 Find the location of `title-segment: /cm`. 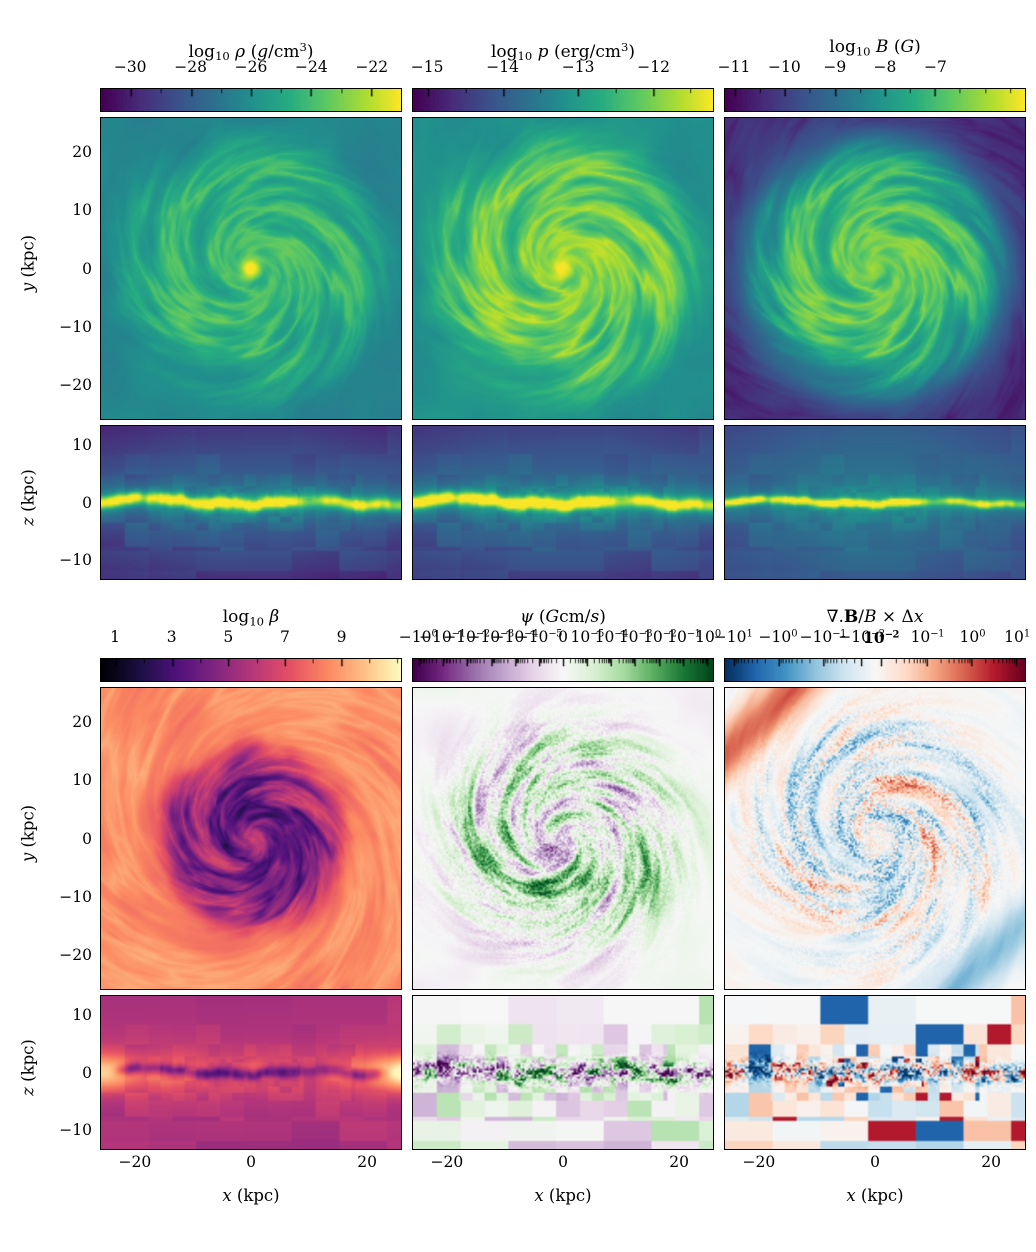

title-segment: /cm is located at coordinates (284, 51).